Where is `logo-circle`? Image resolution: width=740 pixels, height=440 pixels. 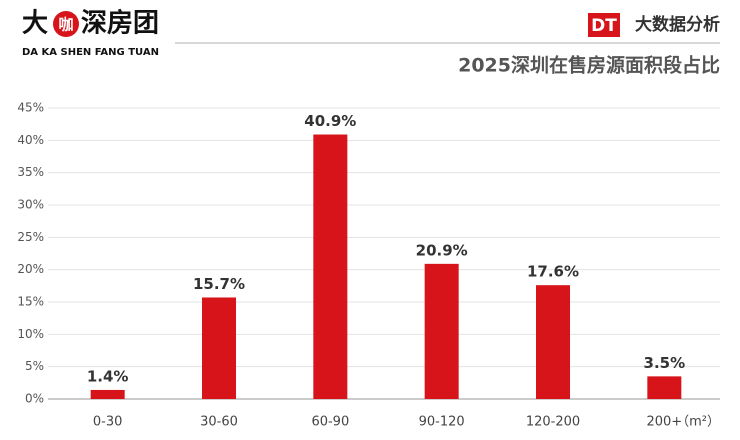
logo-circle is located at coordinates (66, 24).